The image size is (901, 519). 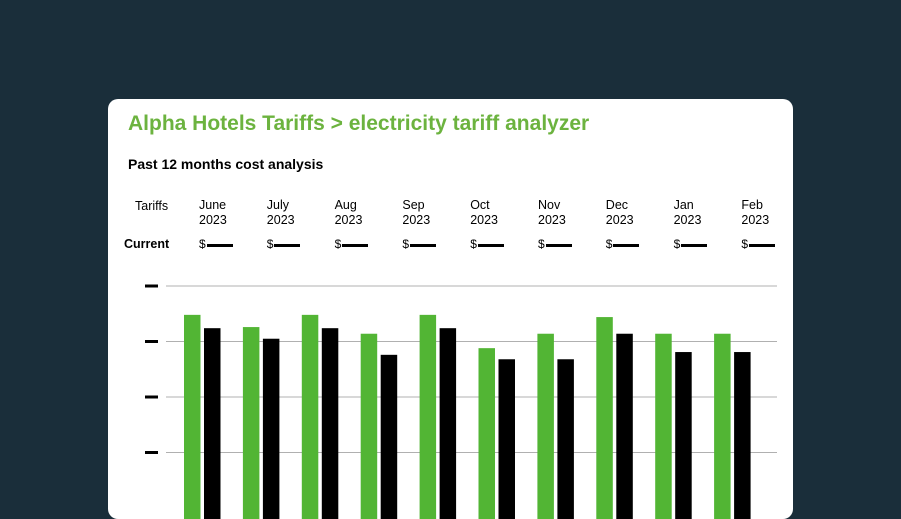 I want to click on month-name: Sep, so click(x=413, y=205).